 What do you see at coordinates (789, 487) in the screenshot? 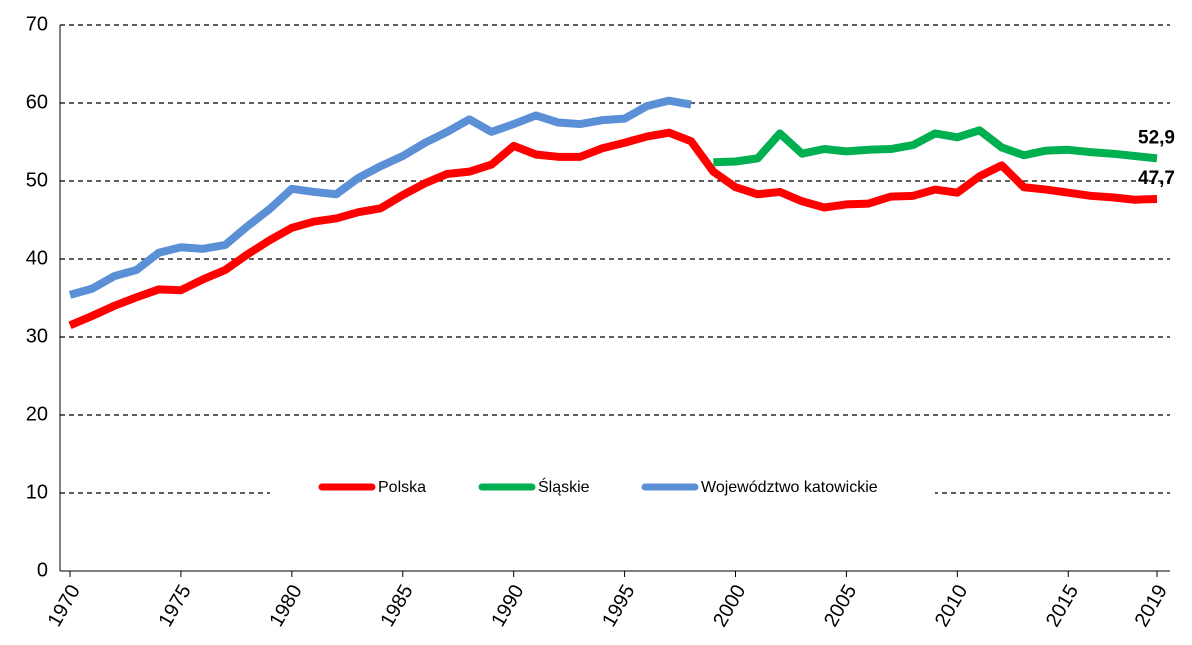
I see `legend-label: Województwo katowickie` at bounding box center [789, 487].